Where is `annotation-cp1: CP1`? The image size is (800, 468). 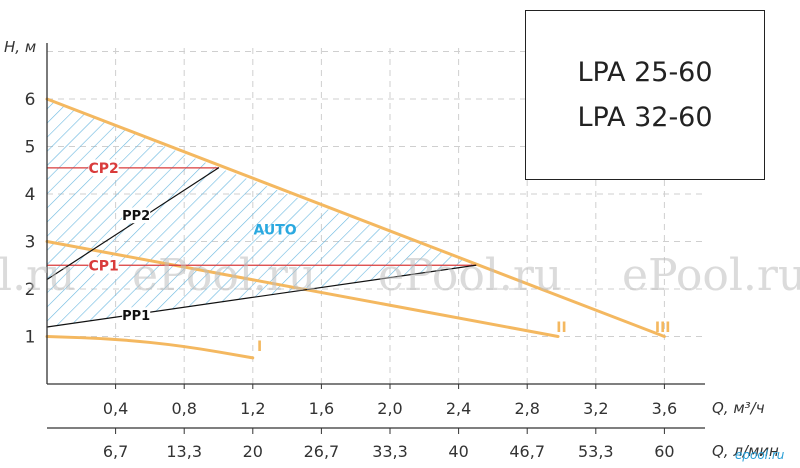
annotation-cp1: CP1 is located at coordinates (103, 266).